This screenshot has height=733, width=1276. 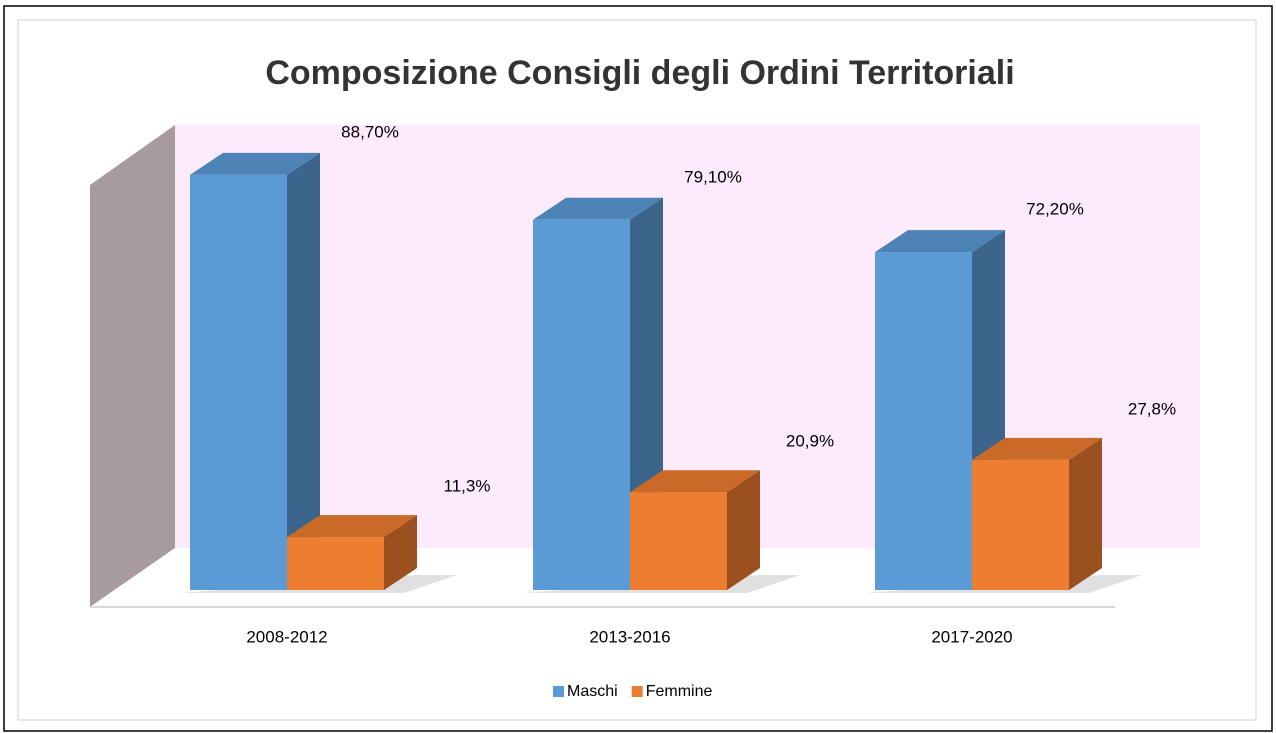 I want to click on x-tick-label: 2017-2020, so click(x=971, y=636).